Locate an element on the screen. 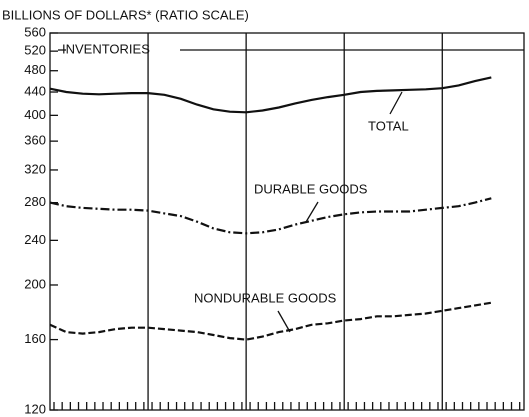 This screenshot has width=529, height=417. y-tick-label: 360 is located at coordinates (35, 140).